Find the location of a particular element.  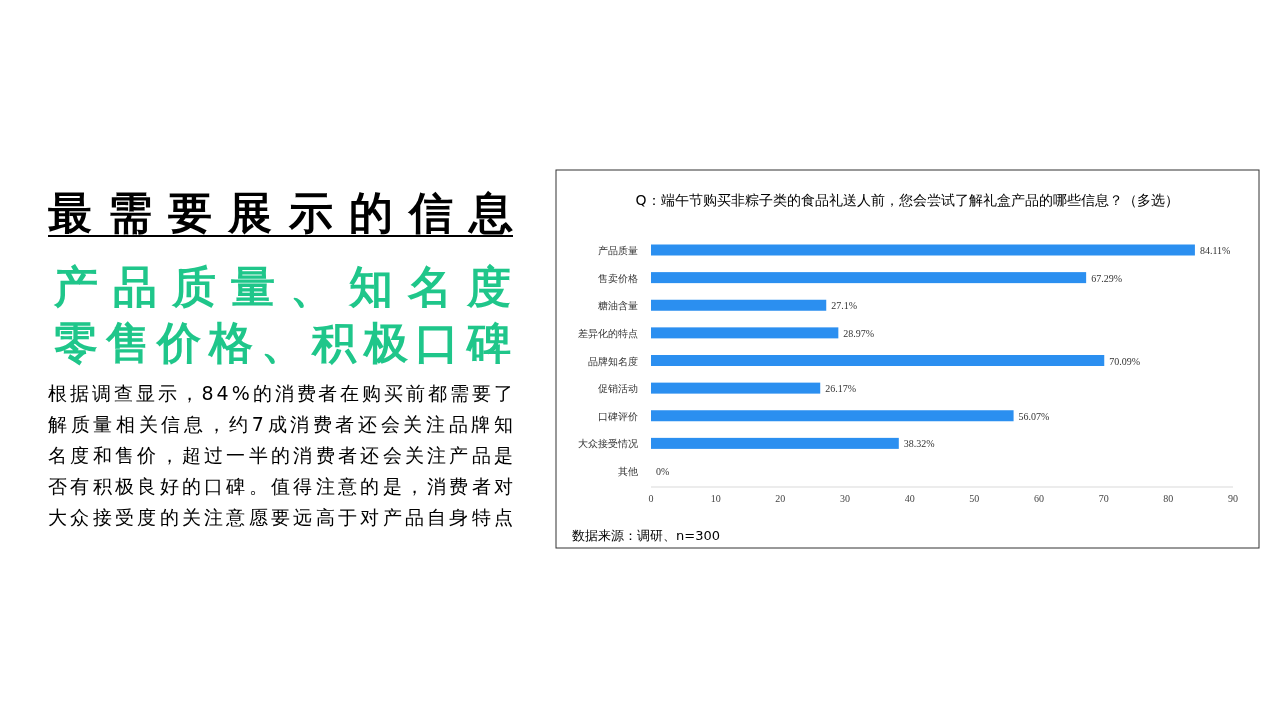

text: 最需要展示的信息 is located at coordinates (280, 212).